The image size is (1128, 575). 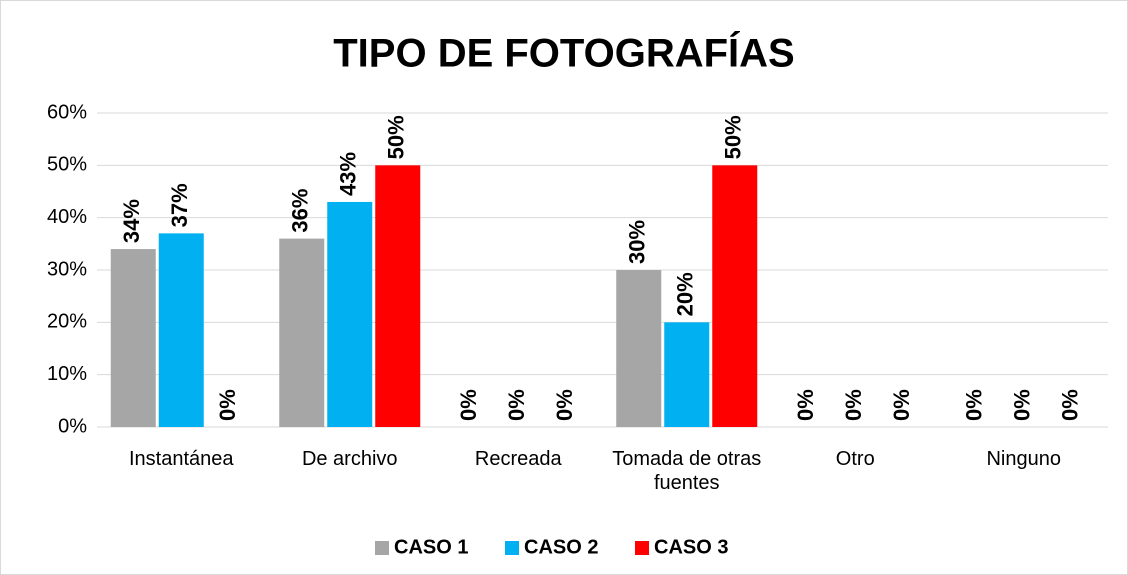 What do you see at coordinates (181, 459) in the screenshot?
I see `x-tick-label: Instantánea` at bounding box center [181, 459].